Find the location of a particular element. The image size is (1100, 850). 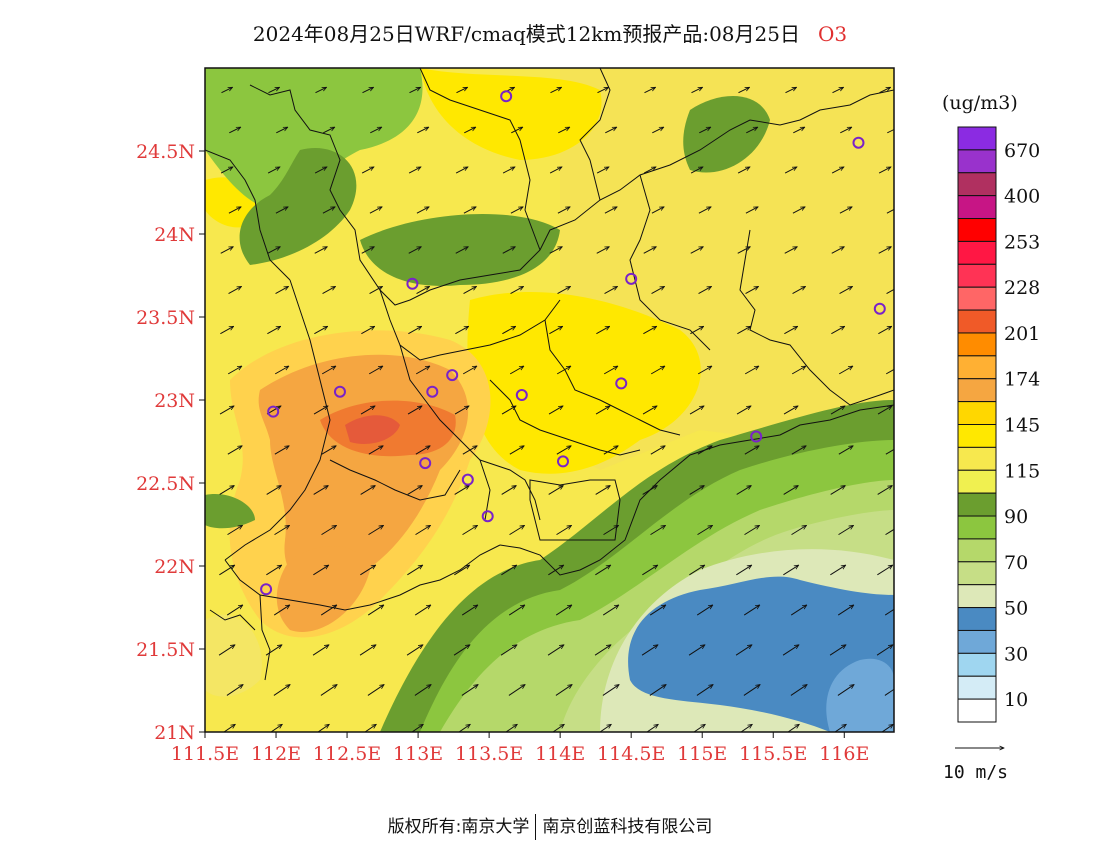

legend-label: 670 is located at coordinates (1022, 151).